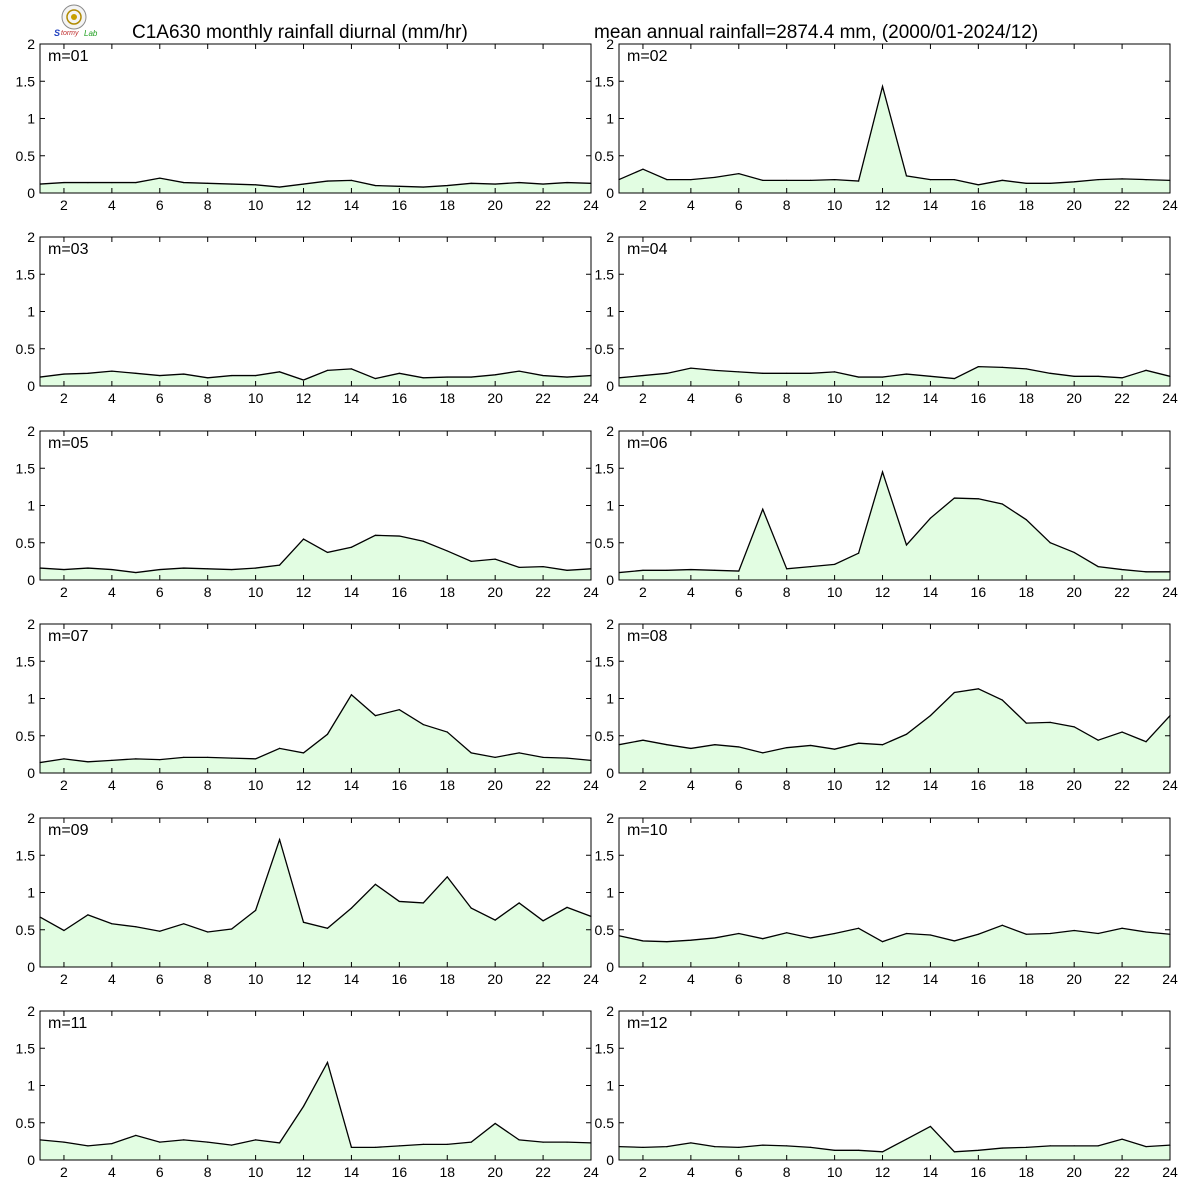 Image resolution: width=1200 pixels, height=1200 pixels. I want to click on plot-frame, so click(315, 311).